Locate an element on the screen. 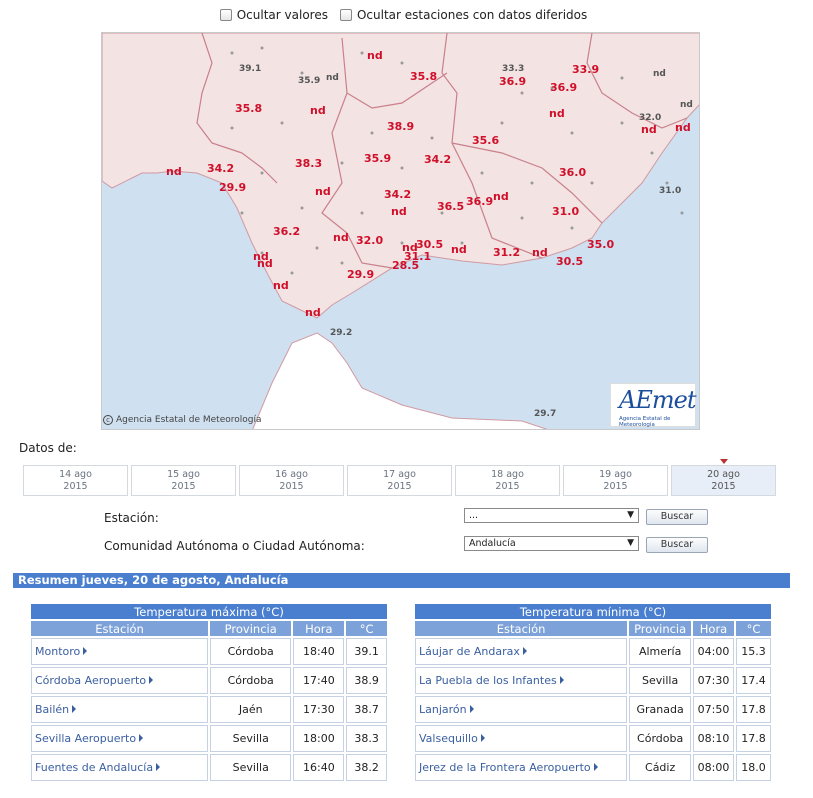 This screenshot has width=813, height=798. hide-stations-checkbox is located at coordinates (345, 15).